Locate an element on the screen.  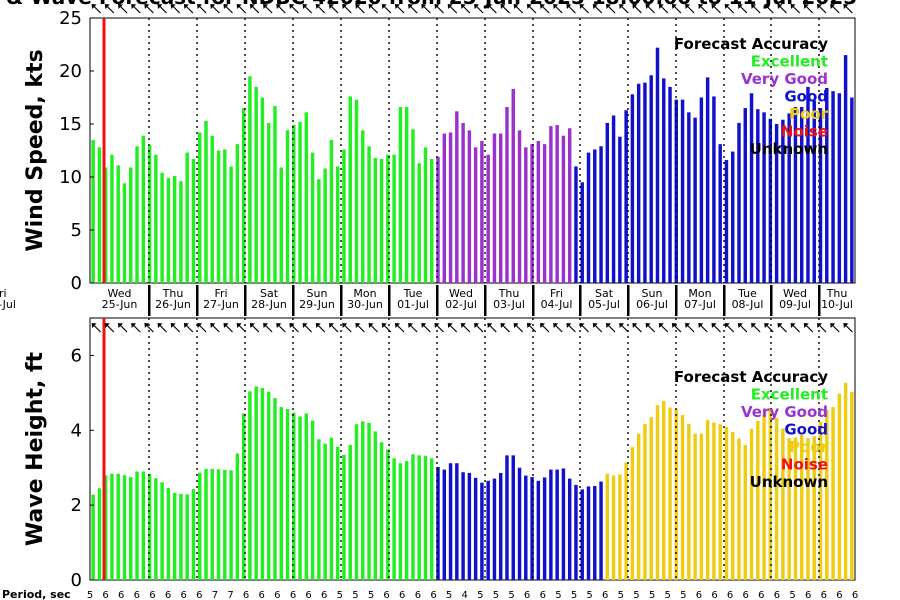
day-date-label: 03-Jul is located at coordinates (509, 304).